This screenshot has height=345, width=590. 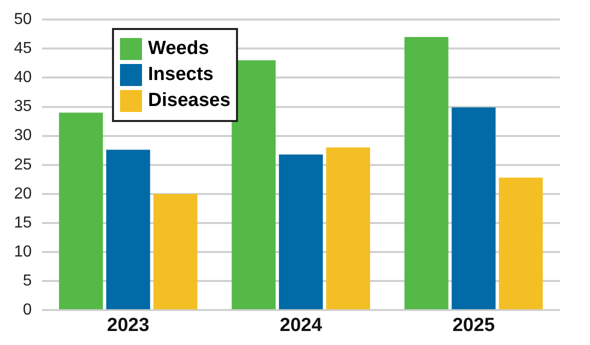 I want to click on y-tick-label: 40, so click(x=23, y=77).